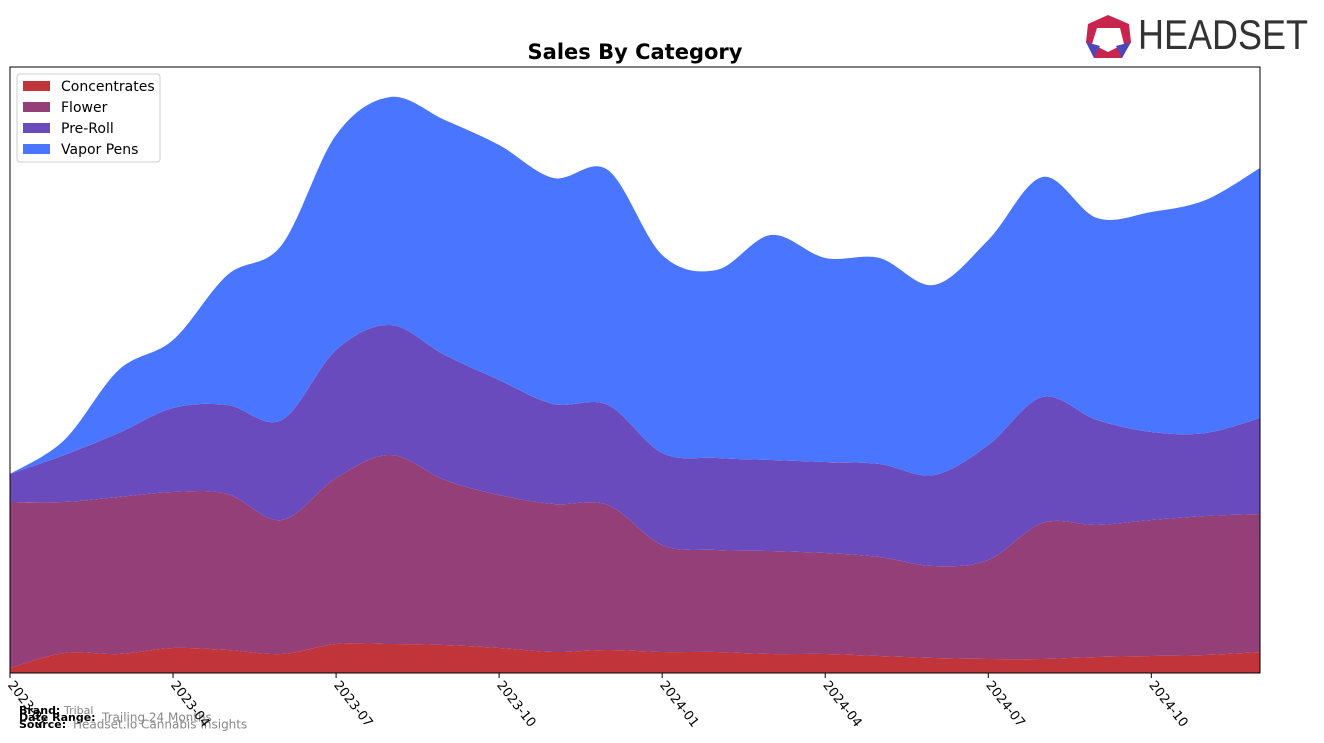 The width and height of the screenshot is (1324, 743). I want to click on legend-frame, so click(88, 118).